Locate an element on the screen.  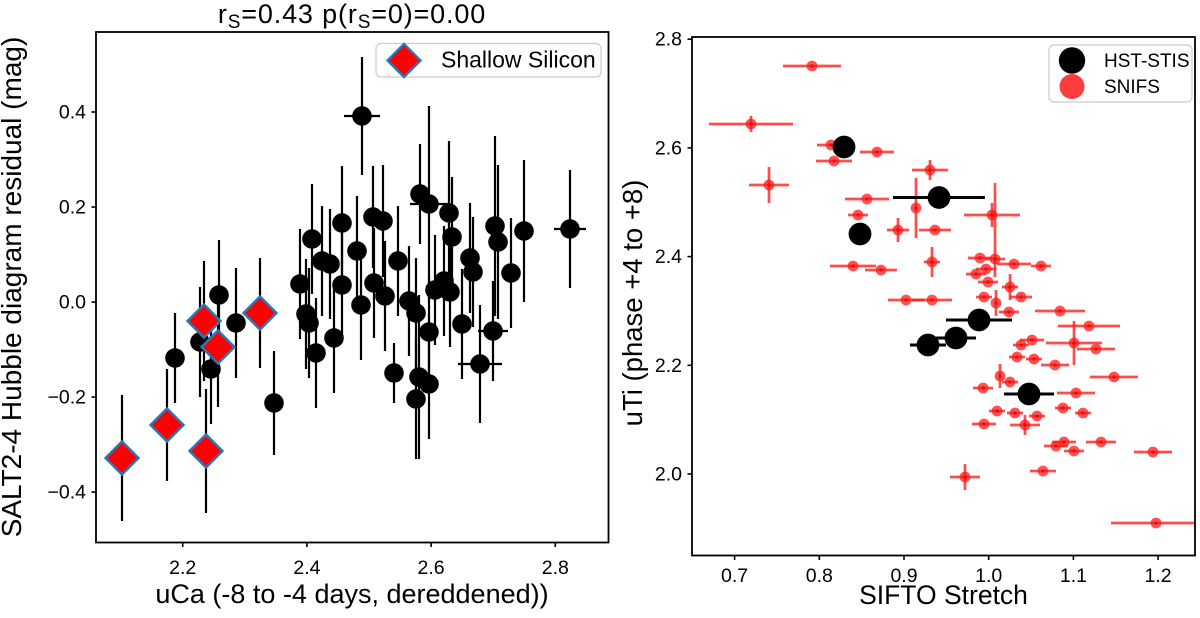
svg-text: 0.2 is located at coordinates (72, 208).